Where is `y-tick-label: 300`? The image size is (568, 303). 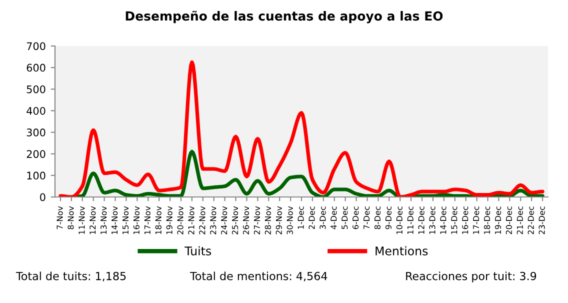
y-tick-label: 300 is located at coordinates (36, 132).